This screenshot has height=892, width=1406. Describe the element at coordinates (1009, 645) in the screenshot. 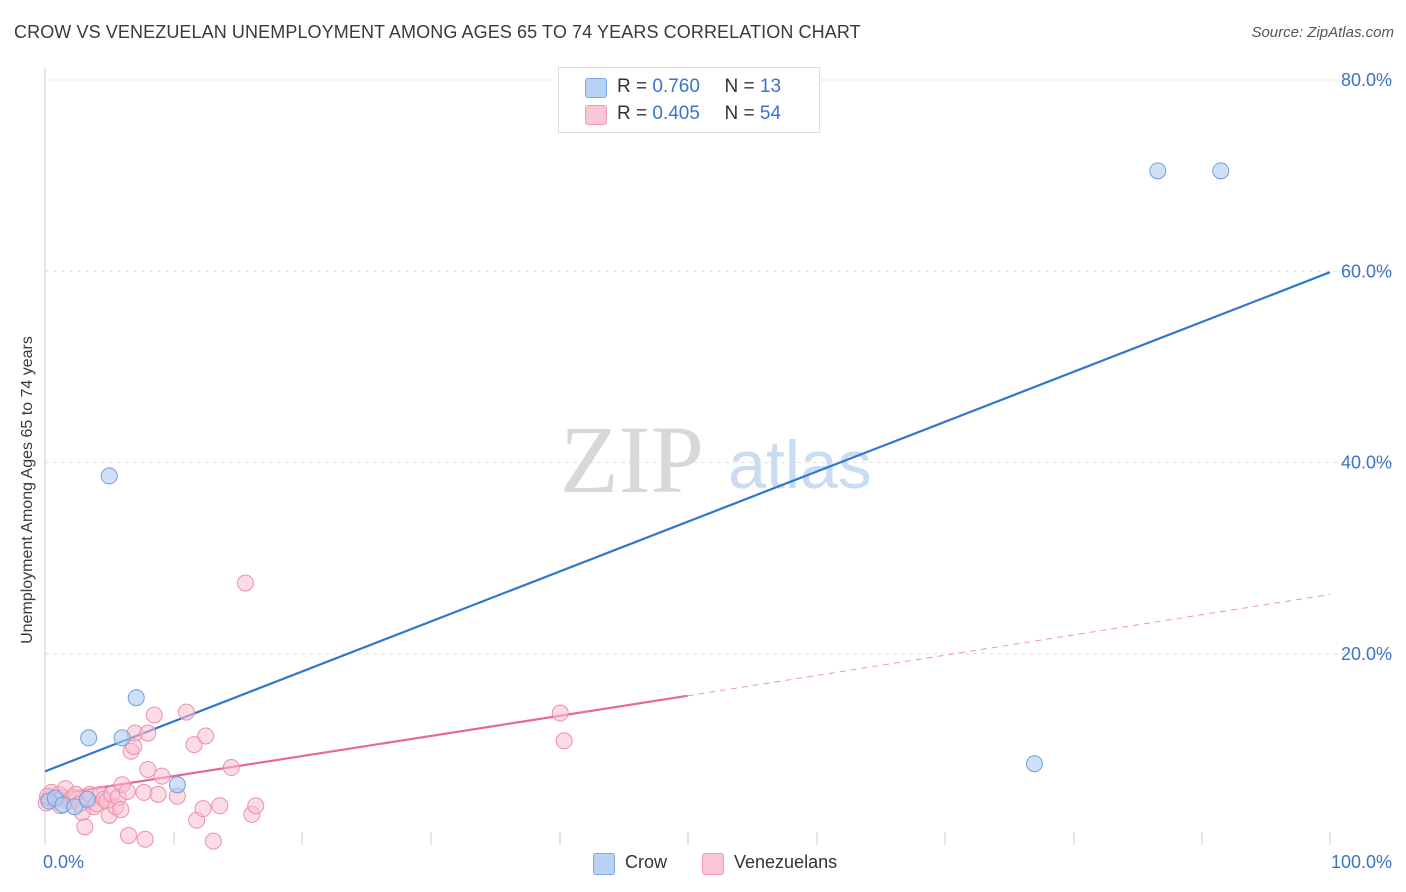

I see `venezuelans-trend-extension` at that location.